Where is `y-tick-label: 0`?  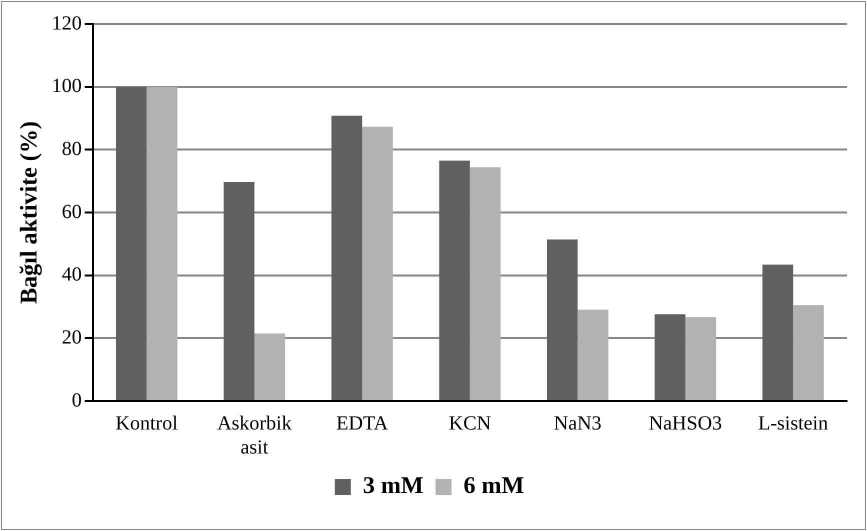
y-tick-label: 0 is located at coordinates (77, 400).